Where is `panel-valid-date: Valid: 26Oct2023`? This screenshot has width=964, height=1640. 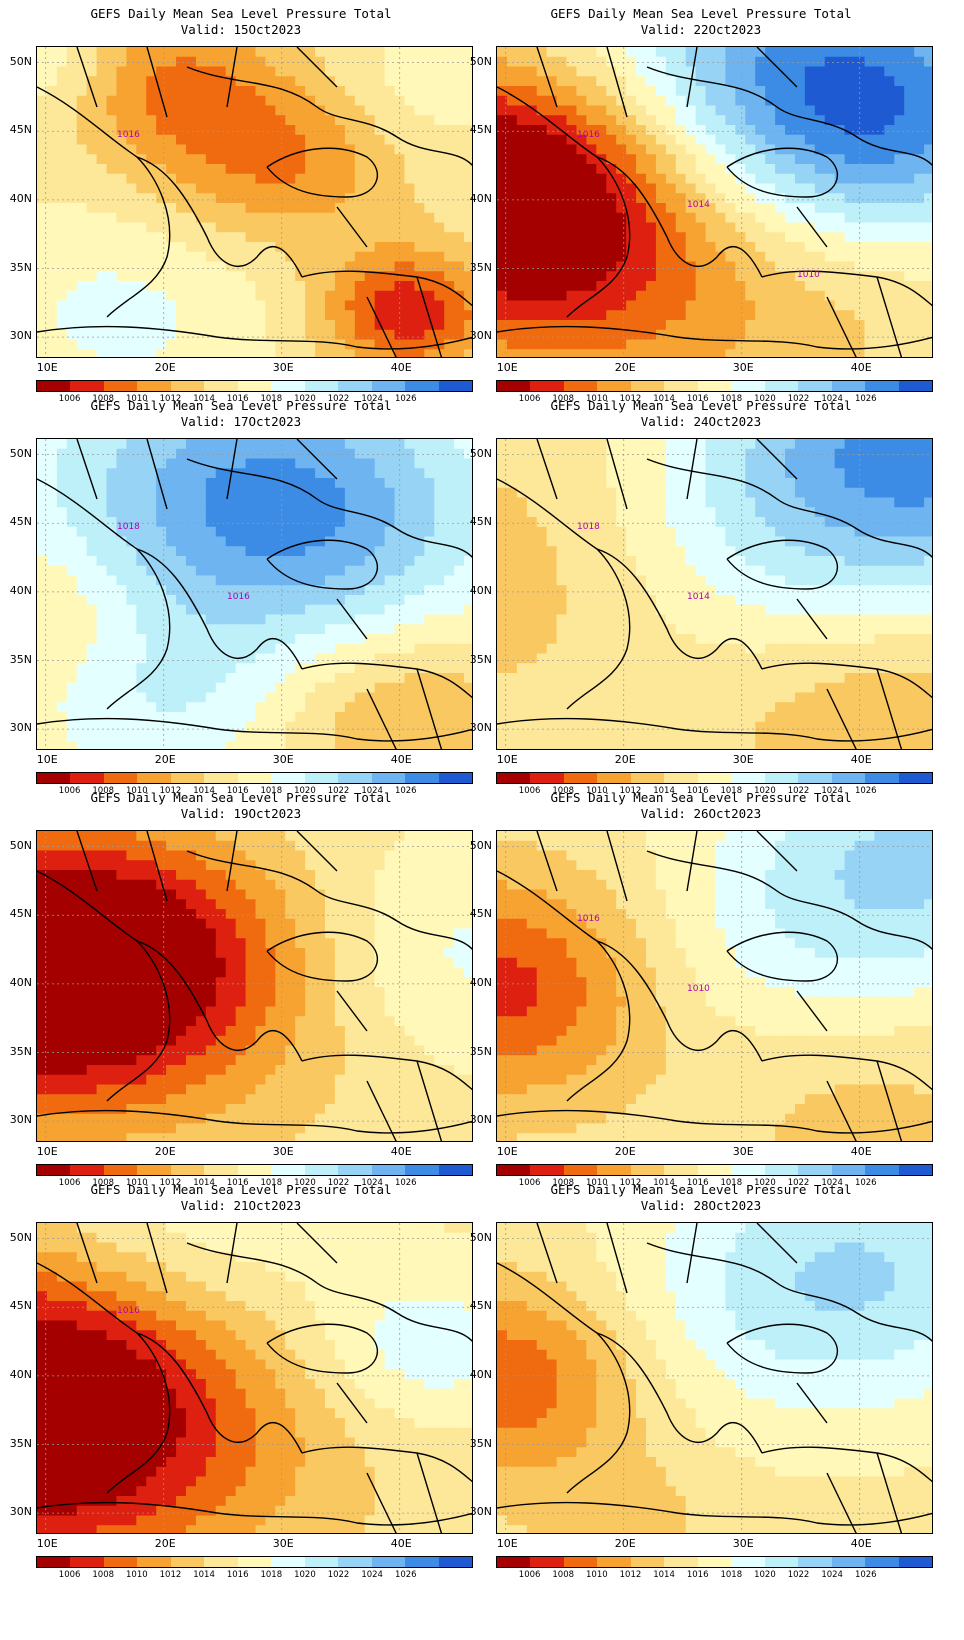 panel-valid-date: Valid: 26Oct2023 is located at coordinates (701, 813).